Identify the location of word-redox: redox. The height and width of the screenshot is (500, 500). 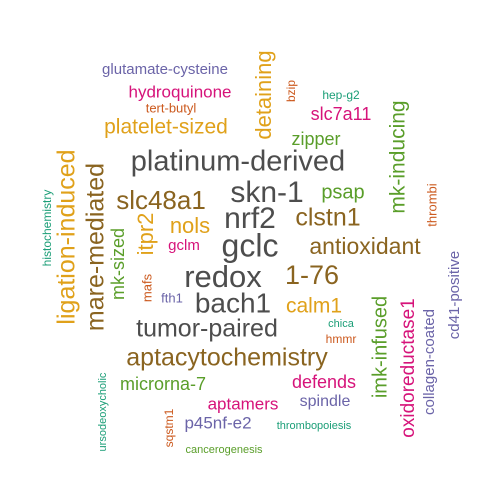
(223, 276).